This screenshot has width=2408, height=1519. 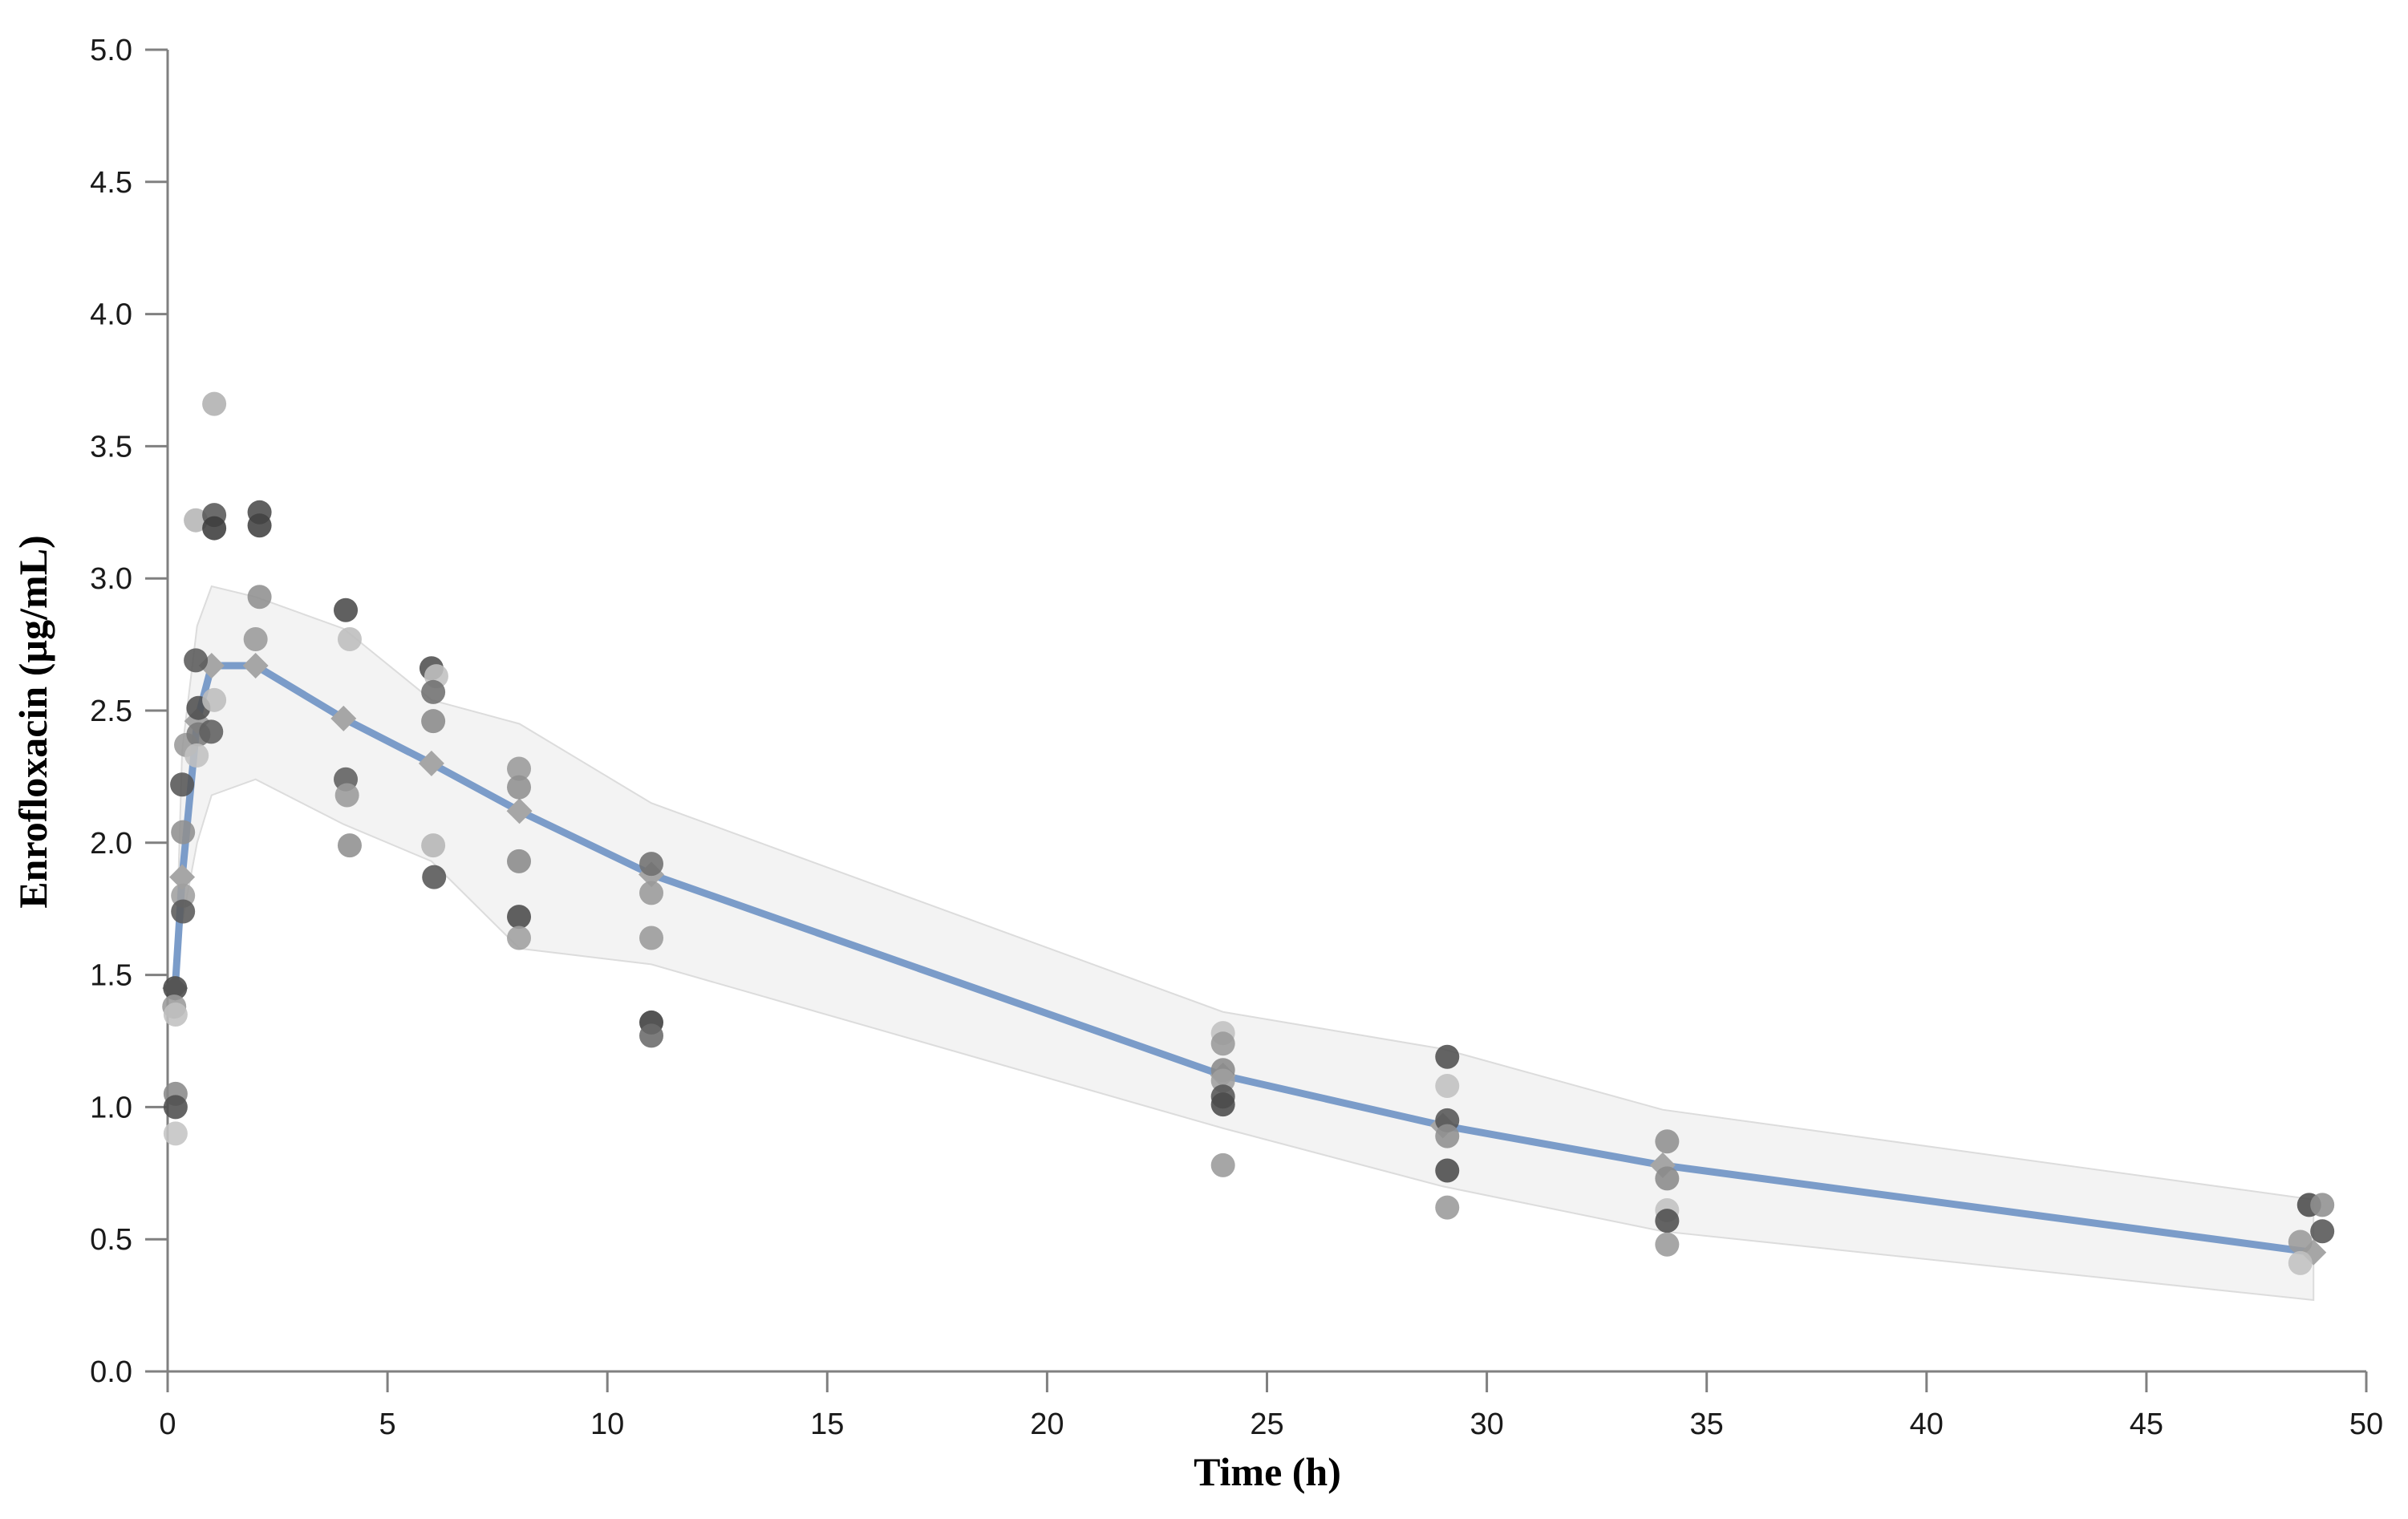 I want to click on x-tick-label: 45, so click(x=2146, y=1424).